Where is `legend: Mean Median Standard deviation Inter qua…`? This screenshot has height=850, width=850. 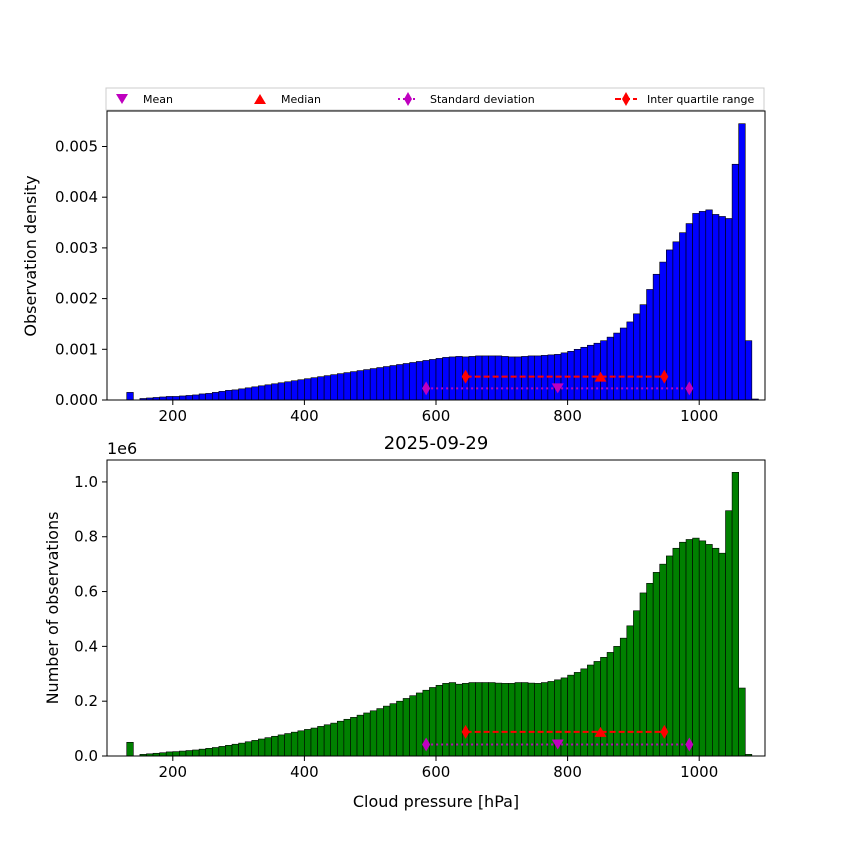
legend: Mean Median Standard deviation Inter qua… is located at coordinates (435, 99).